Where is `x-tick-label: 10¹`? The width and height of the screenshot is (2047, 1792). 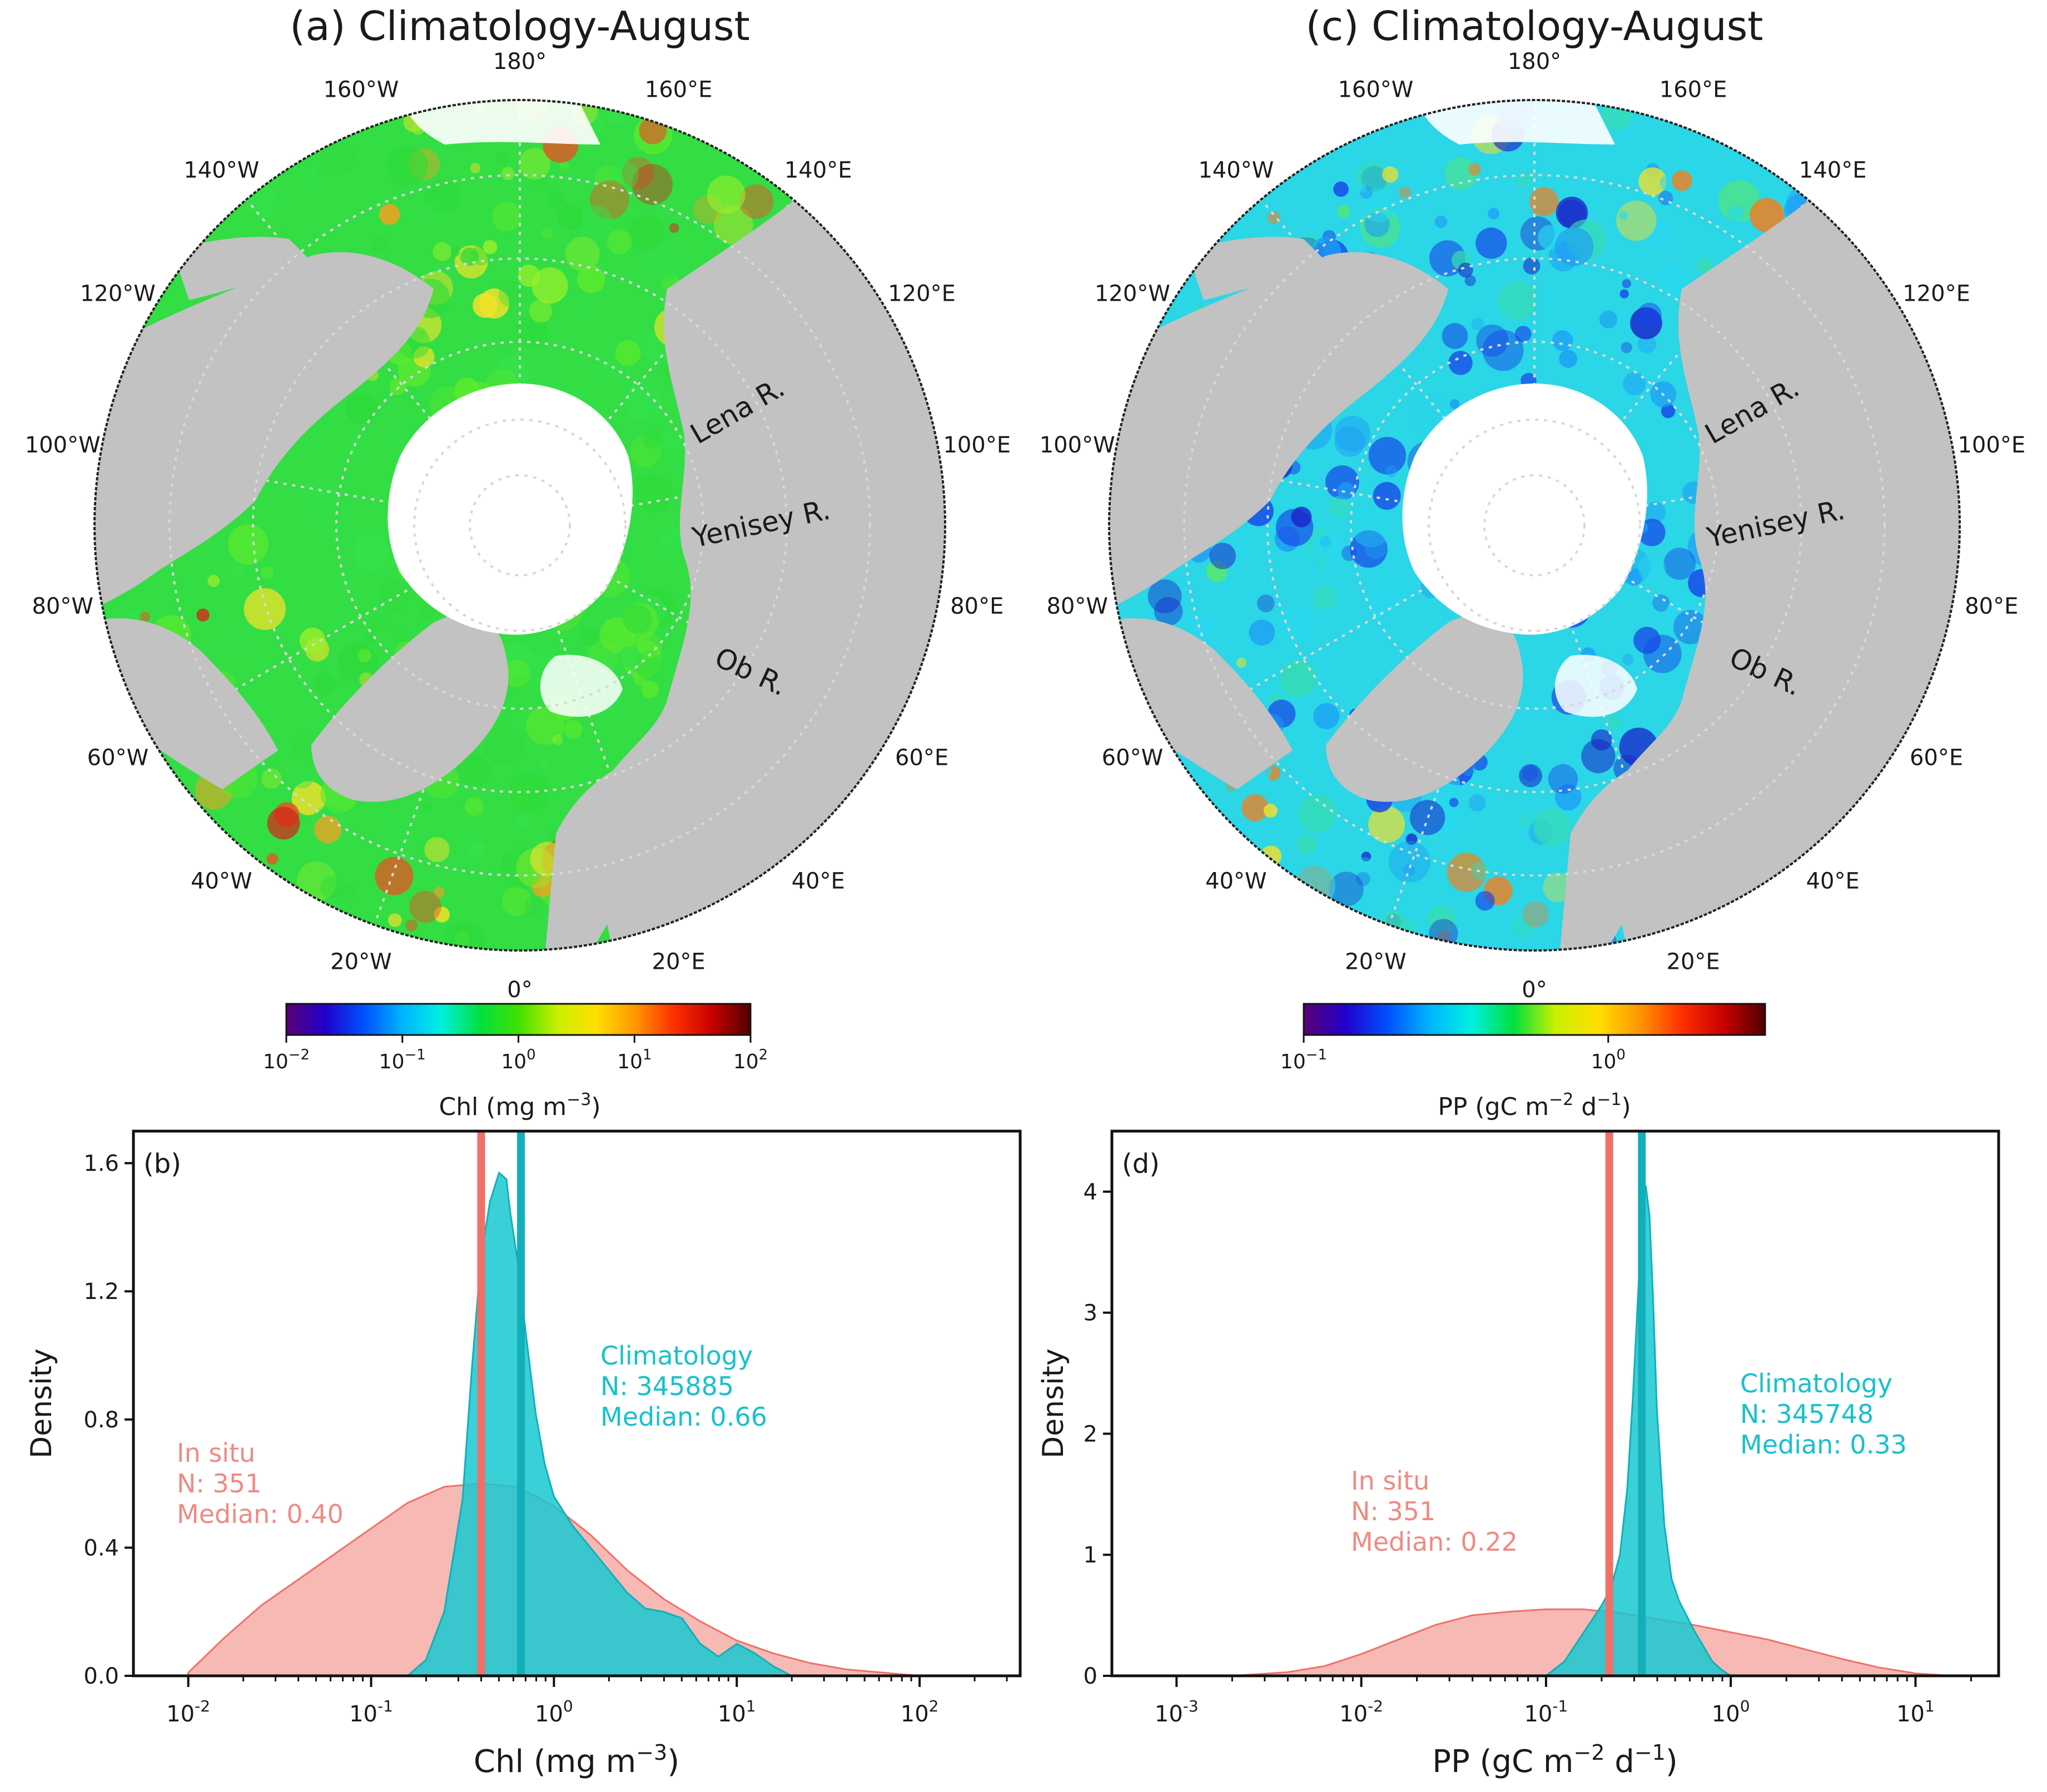
x-tick-label: 10¹ is located at coordinates (1915, 1712).